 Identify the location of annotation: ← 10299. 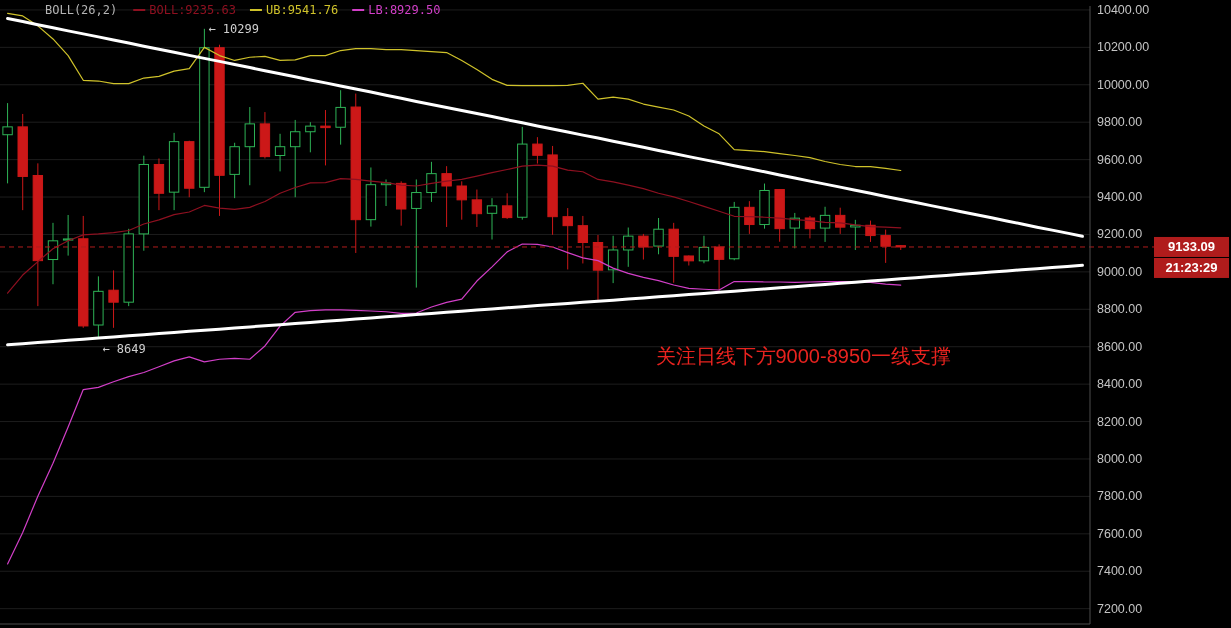
(233, 28).